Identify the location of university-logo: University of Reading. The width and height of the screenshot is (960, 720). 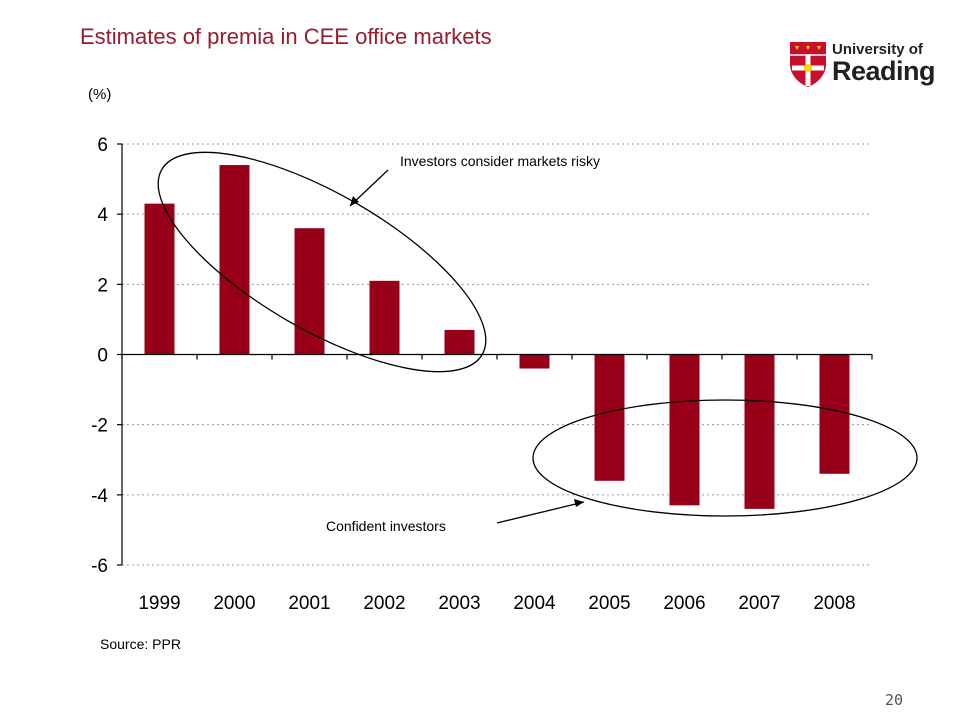
(862, 66).